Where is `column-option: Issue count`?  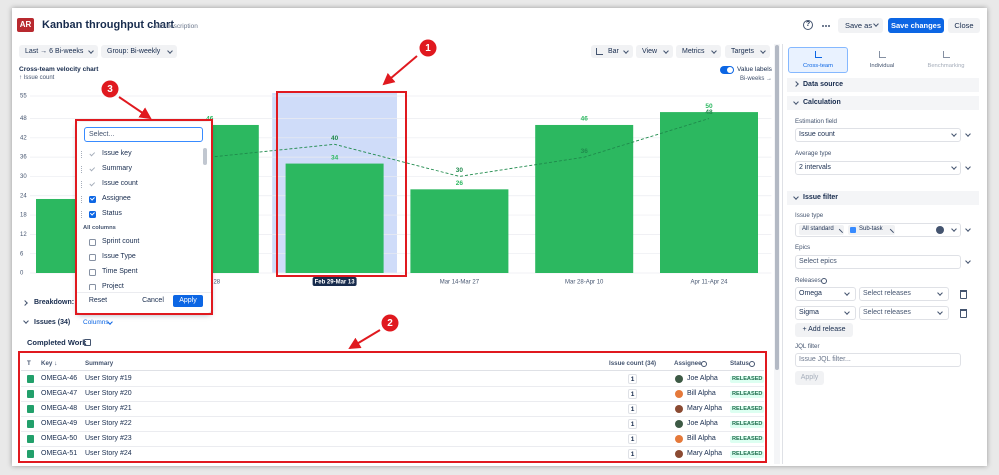
column-option: Issue count is located at coordinates (120, 183).